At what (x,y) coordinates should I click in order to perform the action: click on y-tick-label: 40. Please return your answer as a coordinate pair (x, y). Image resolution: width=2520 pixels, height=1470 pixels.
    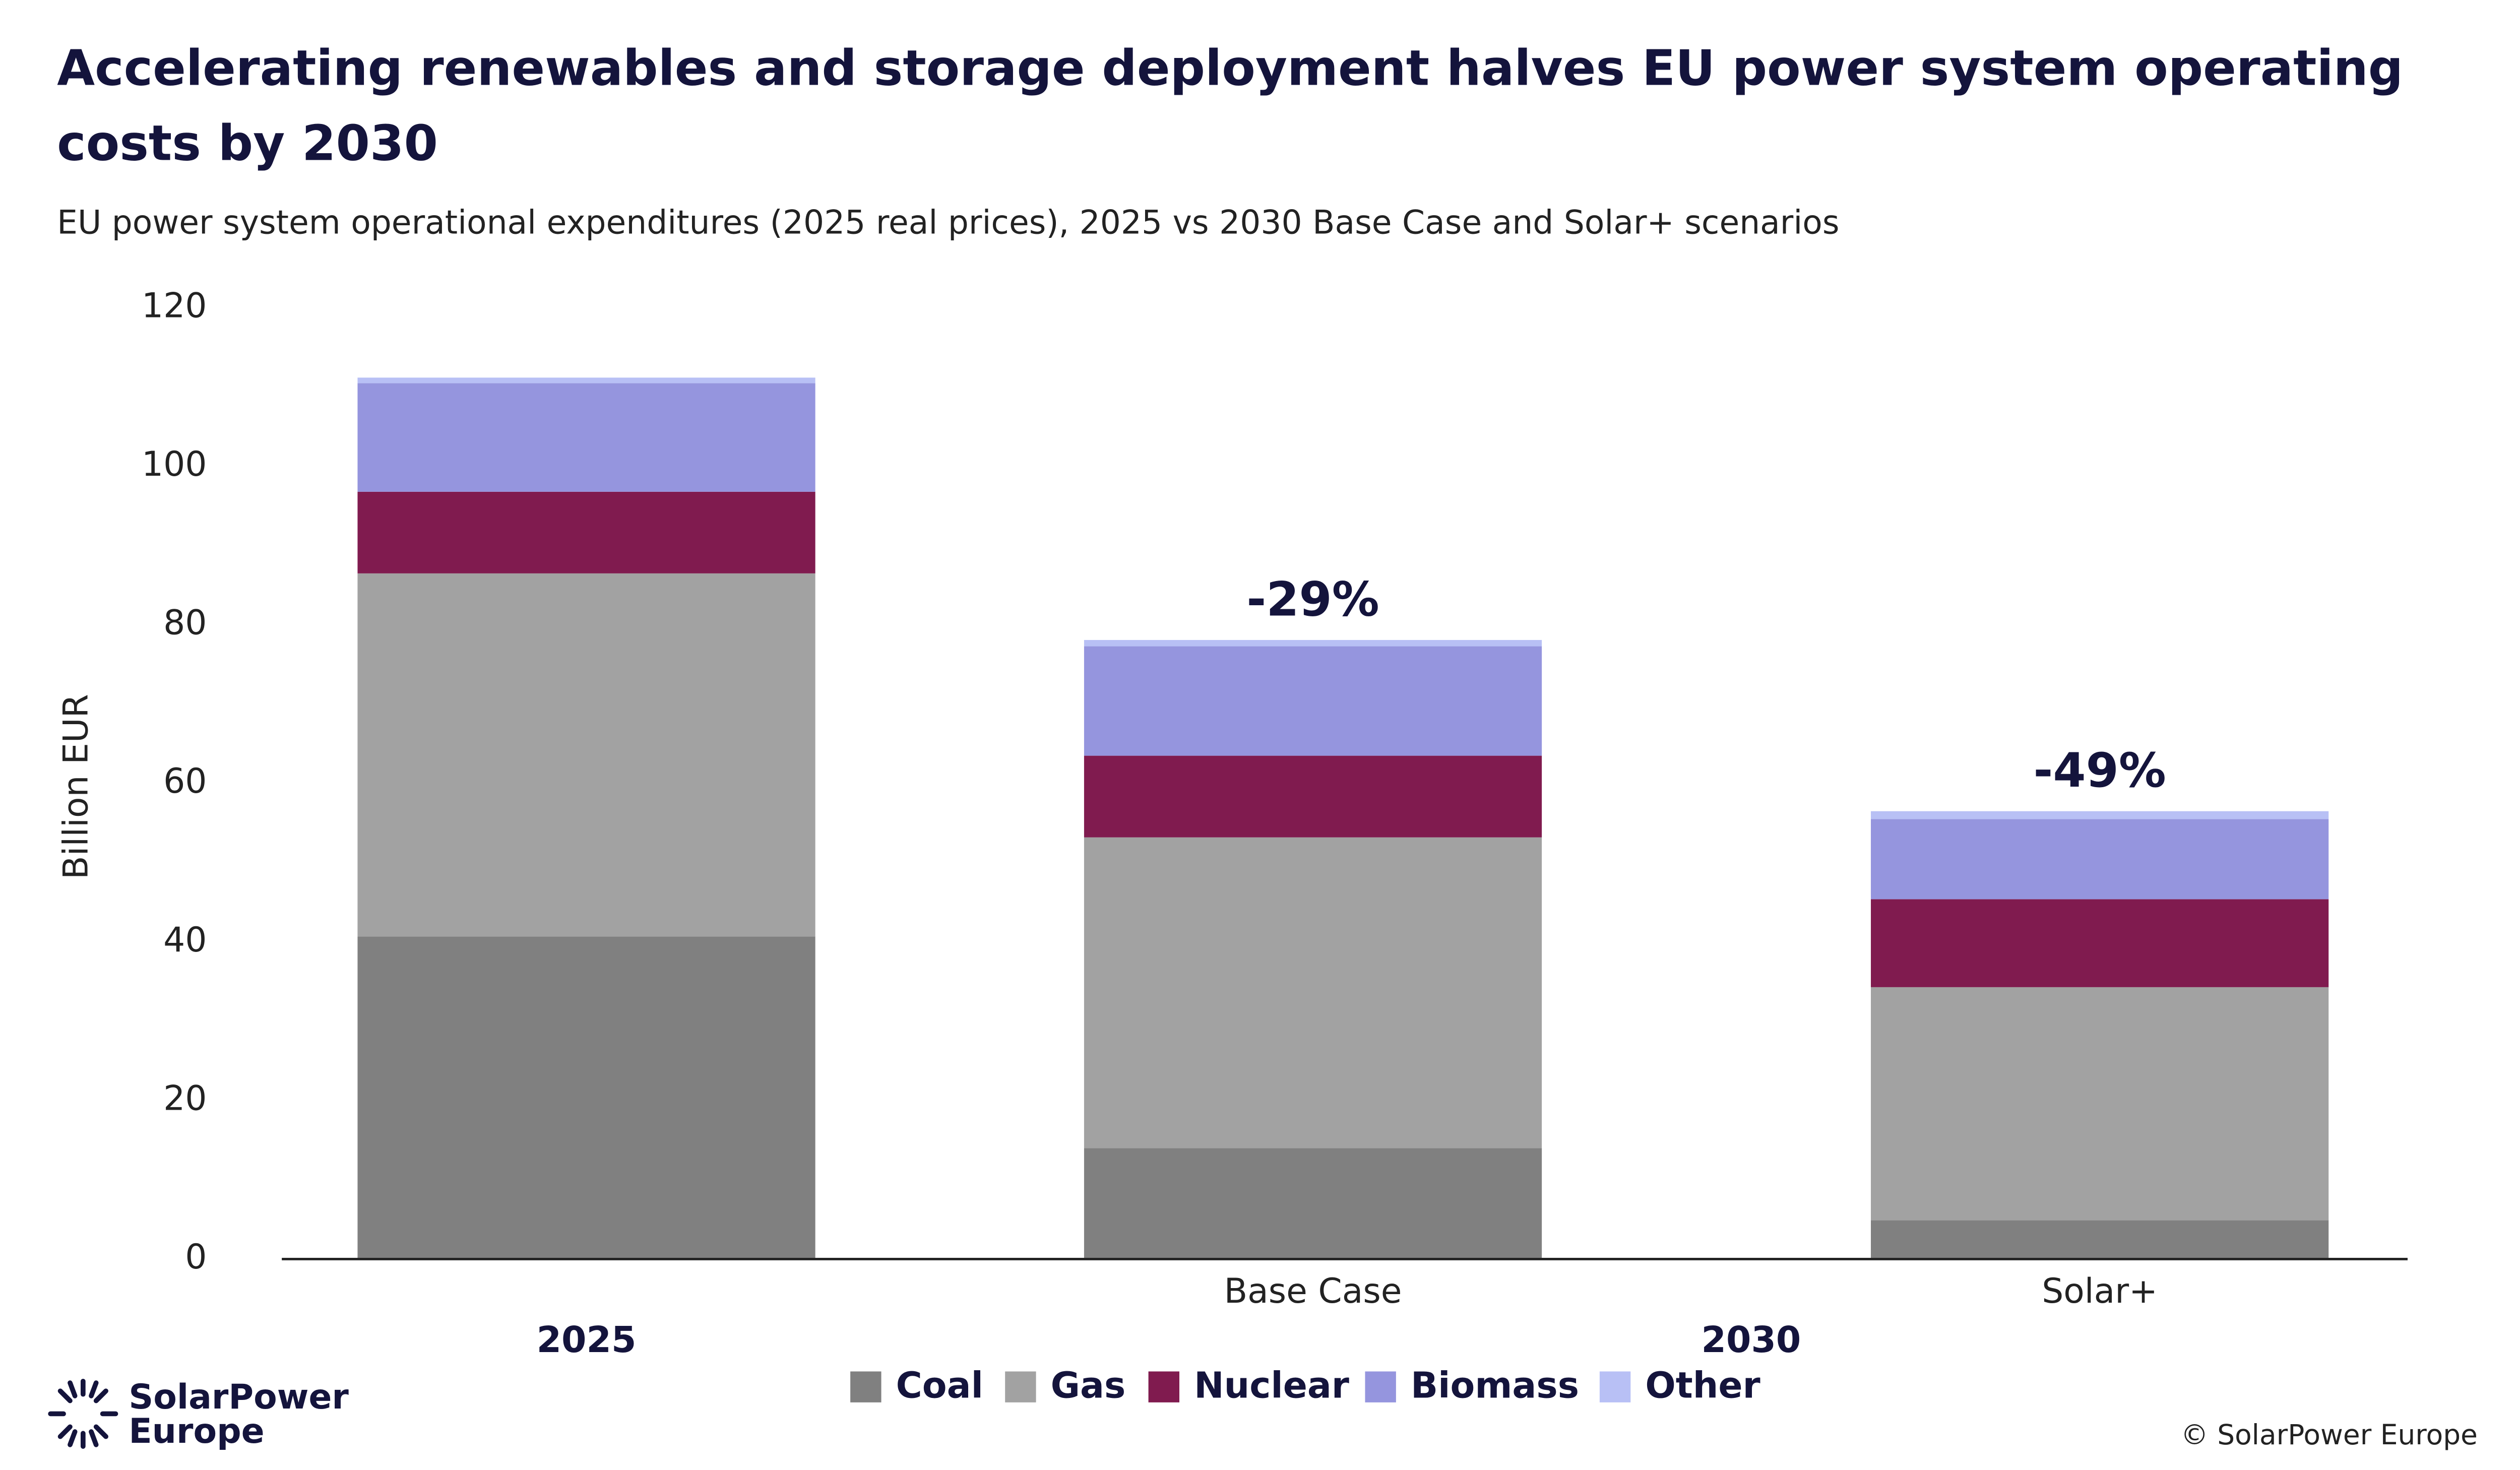
    Looking at the image, I should click on (185, 940).